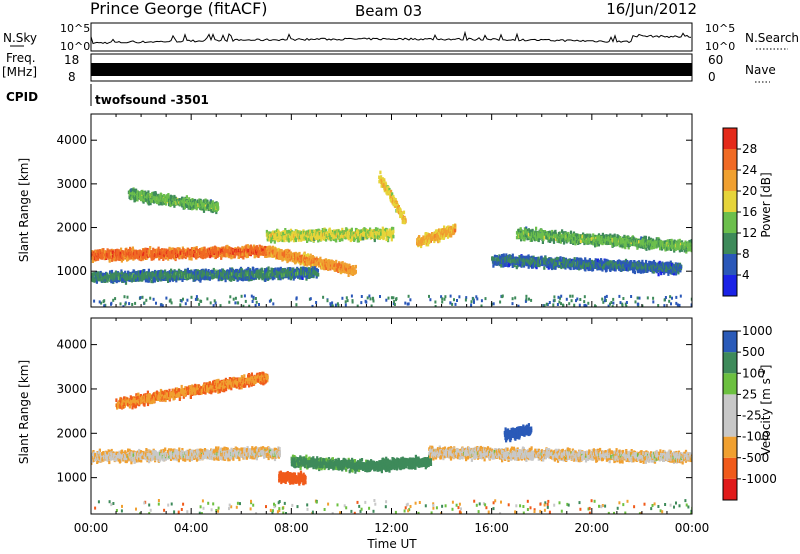  What do you see at coordinates (75, 46) in the screenshot?
I see `noise-left-tick-bottom: 10^0` at bounding box center [75, 46].